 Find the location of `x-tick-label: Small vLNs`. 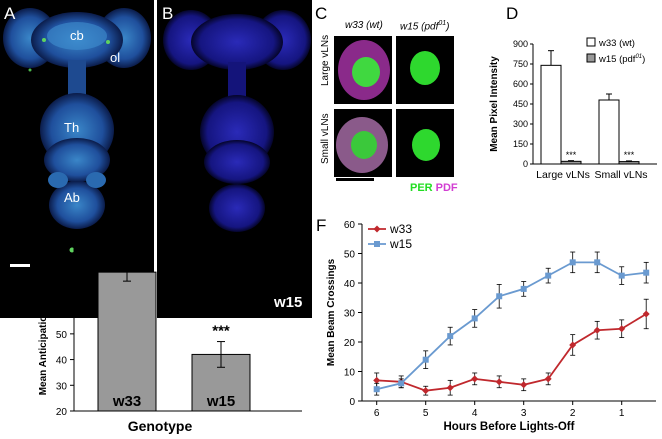

x-tick-label: Small vLNs is located at coordinates (620, 175).